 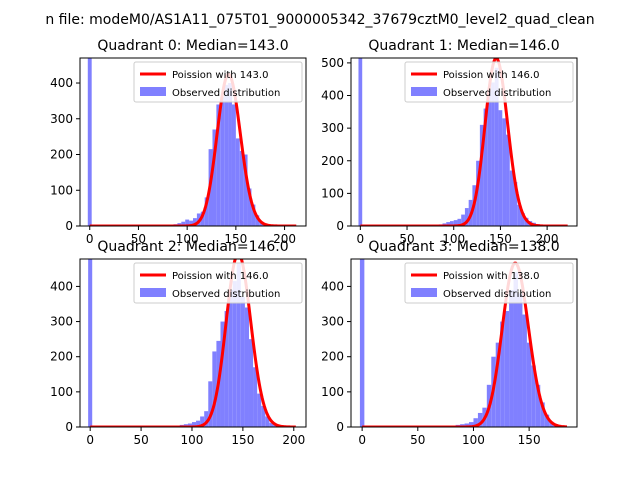 I want to click on panel-title: Quadrant 0: Median=143.0, so click(x=192, y=46).